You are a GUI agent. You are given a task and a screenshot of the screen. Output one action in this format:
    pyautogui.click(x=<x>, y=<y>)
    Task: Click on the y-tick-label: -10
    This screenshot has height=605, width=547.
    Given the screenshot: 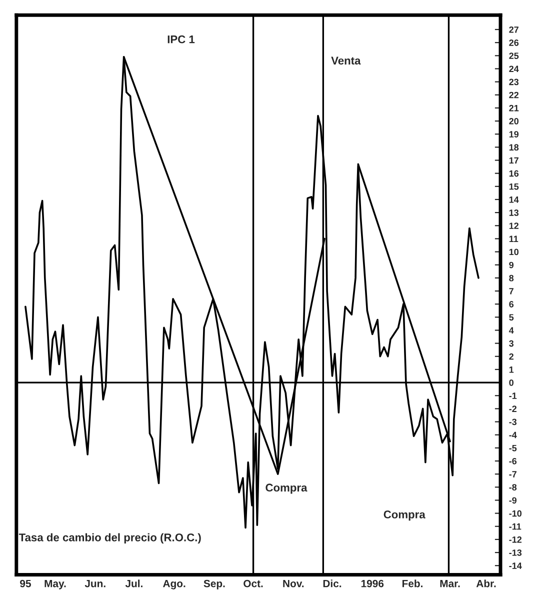 What is the action you would take?
    pyautogui.click(x=515, y=513)
    